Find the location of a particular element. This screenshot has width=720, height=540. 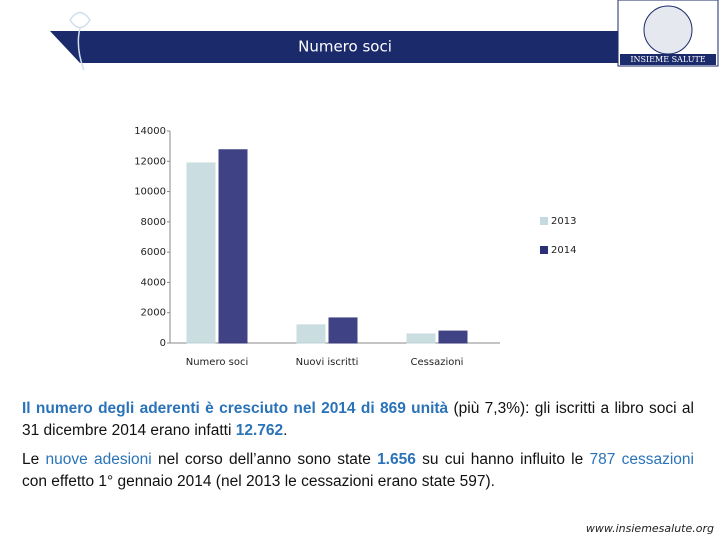

text-highlight: 12.762 is located at coordinates (259, 430).